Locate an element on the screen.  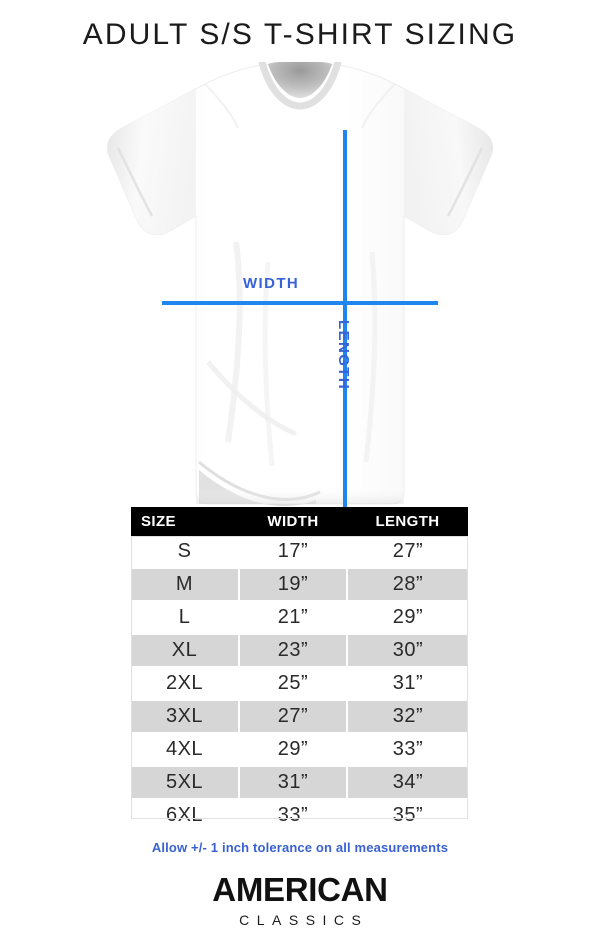
table-header-row: SIZE WIDTH LENGTH is located at coordinates (299, 521).